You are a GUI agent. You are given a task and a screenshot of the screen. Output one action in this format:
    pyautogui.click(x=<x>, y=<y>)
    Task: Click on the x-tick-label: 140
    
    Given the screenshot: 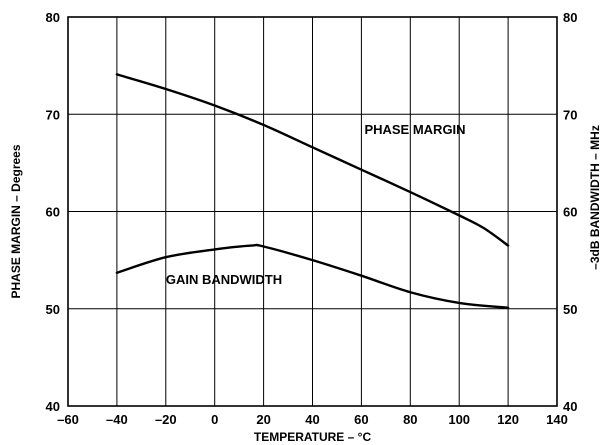 What is the action you would take?
    pyautogui.click(x=557, y=419)
    